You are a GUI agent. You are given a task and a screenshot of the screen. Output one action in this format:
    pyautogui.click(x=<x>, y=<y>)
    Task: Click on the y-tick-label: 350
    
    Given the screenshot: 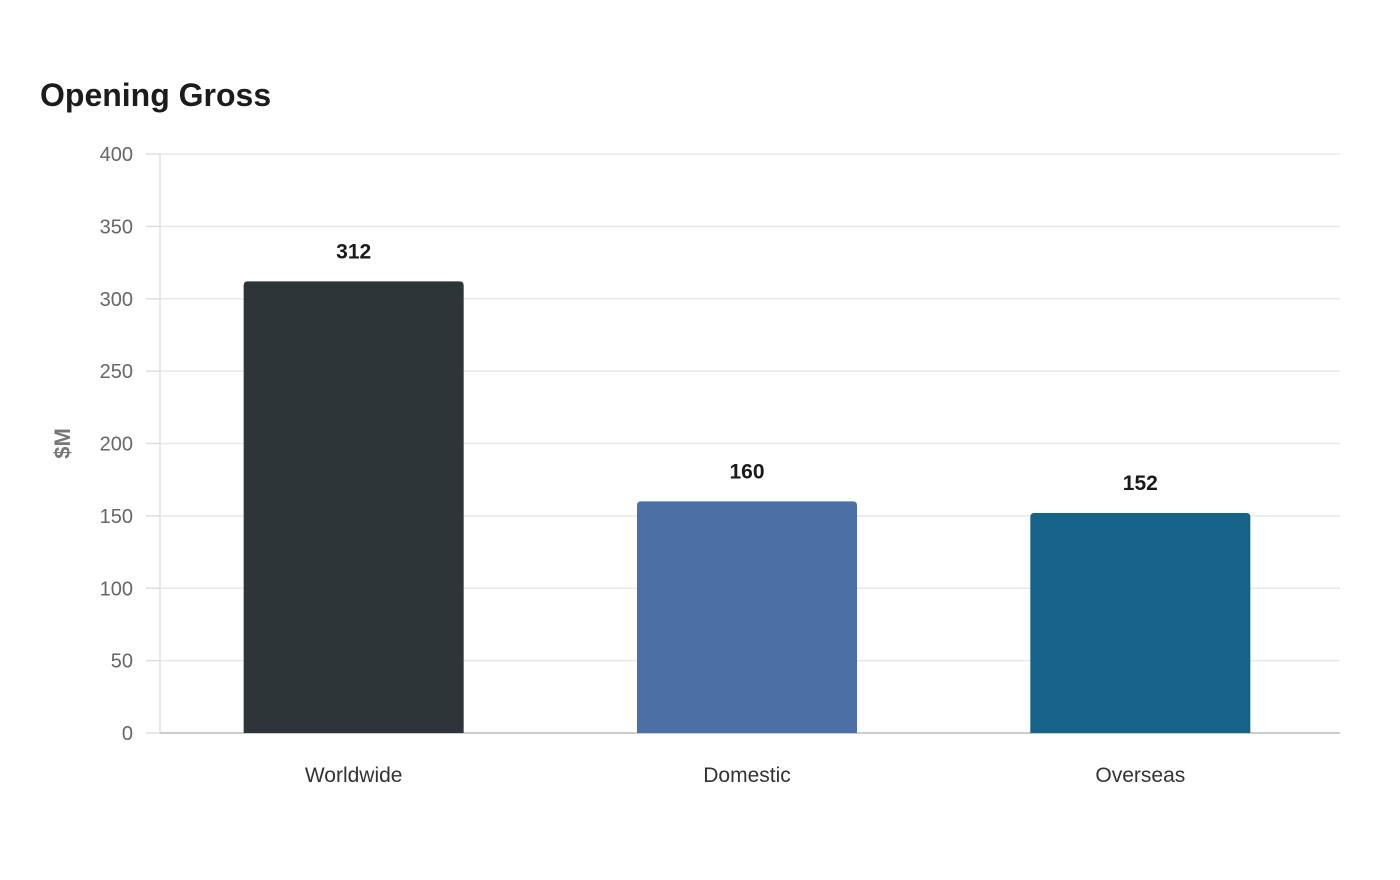 What is the action you would take?
    pyautogui.click(x=116, y=227)
    